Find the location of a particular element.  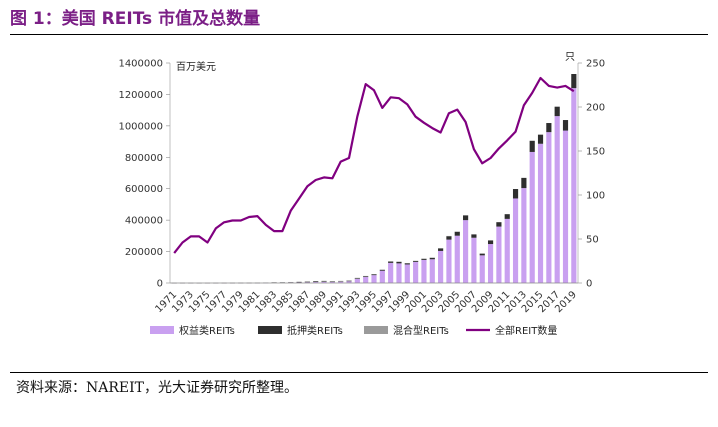

left-axis-label: 400000 is located at coordinates (144, 221).